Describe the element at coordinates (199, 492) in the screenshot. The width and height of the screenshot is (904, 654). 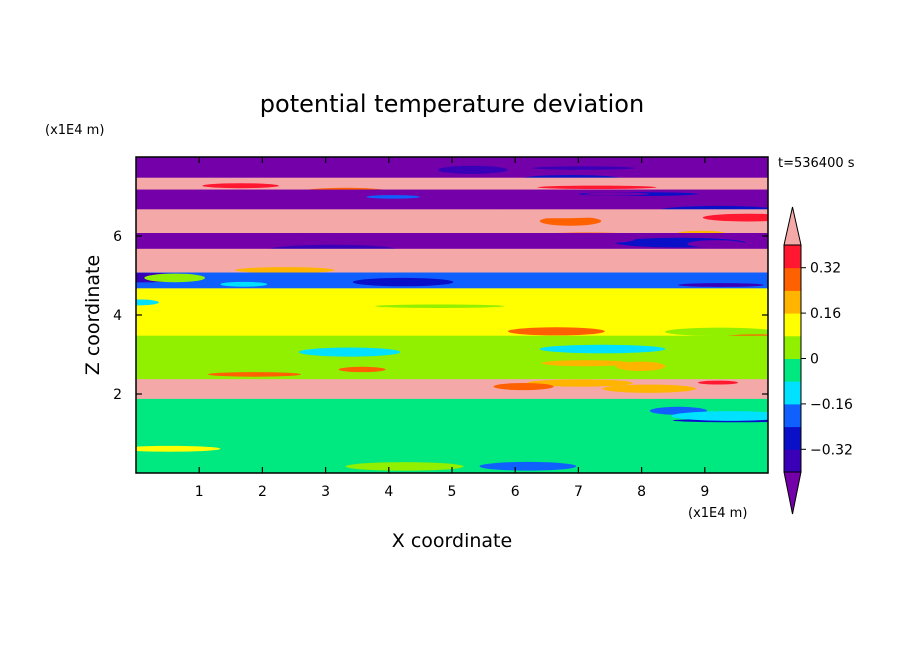
I see `x-tick-label: 1` at that location.